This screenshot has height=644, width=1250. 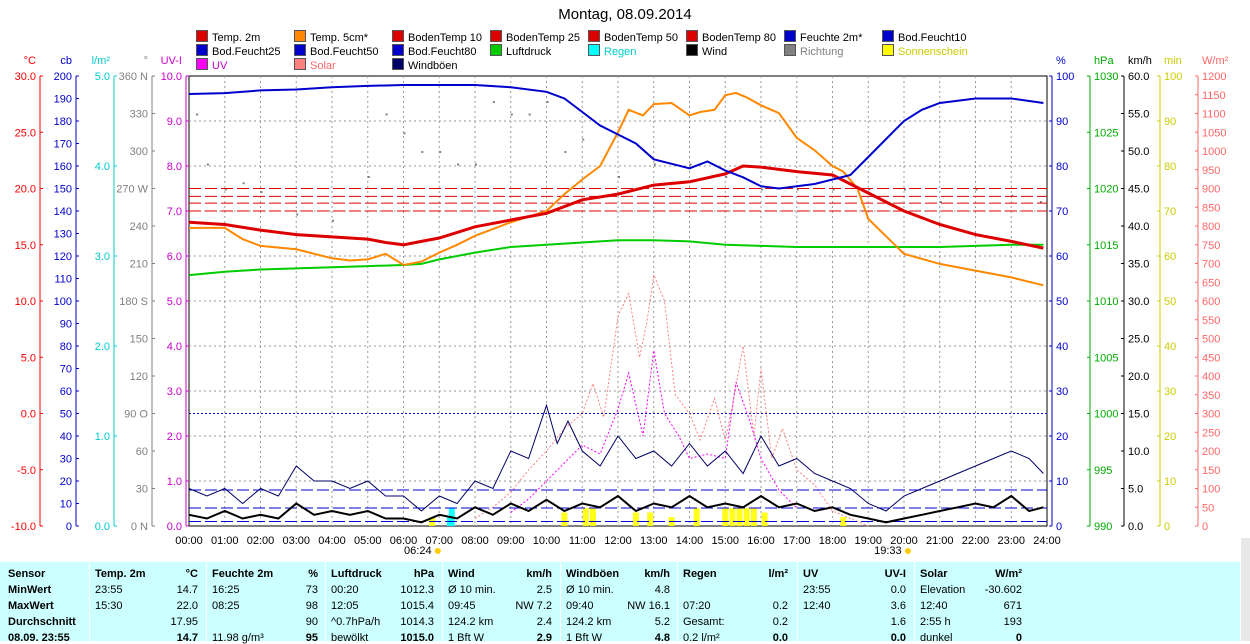 What do you see at coordinates (187, 606) in the screenshot?
I see `stats-cell-value: 22.0` at bounding box center [187, 606].